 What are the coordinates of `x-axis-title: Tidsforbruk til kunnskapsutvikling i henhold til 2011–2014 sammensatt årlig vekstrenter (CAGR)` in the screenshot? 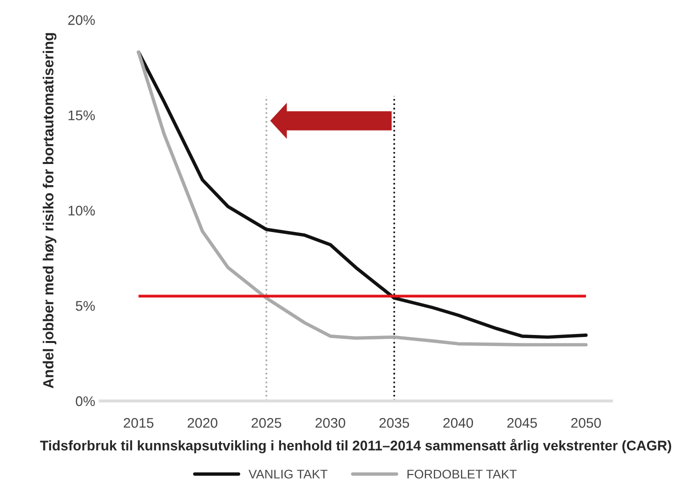 It's located at (356, 446).